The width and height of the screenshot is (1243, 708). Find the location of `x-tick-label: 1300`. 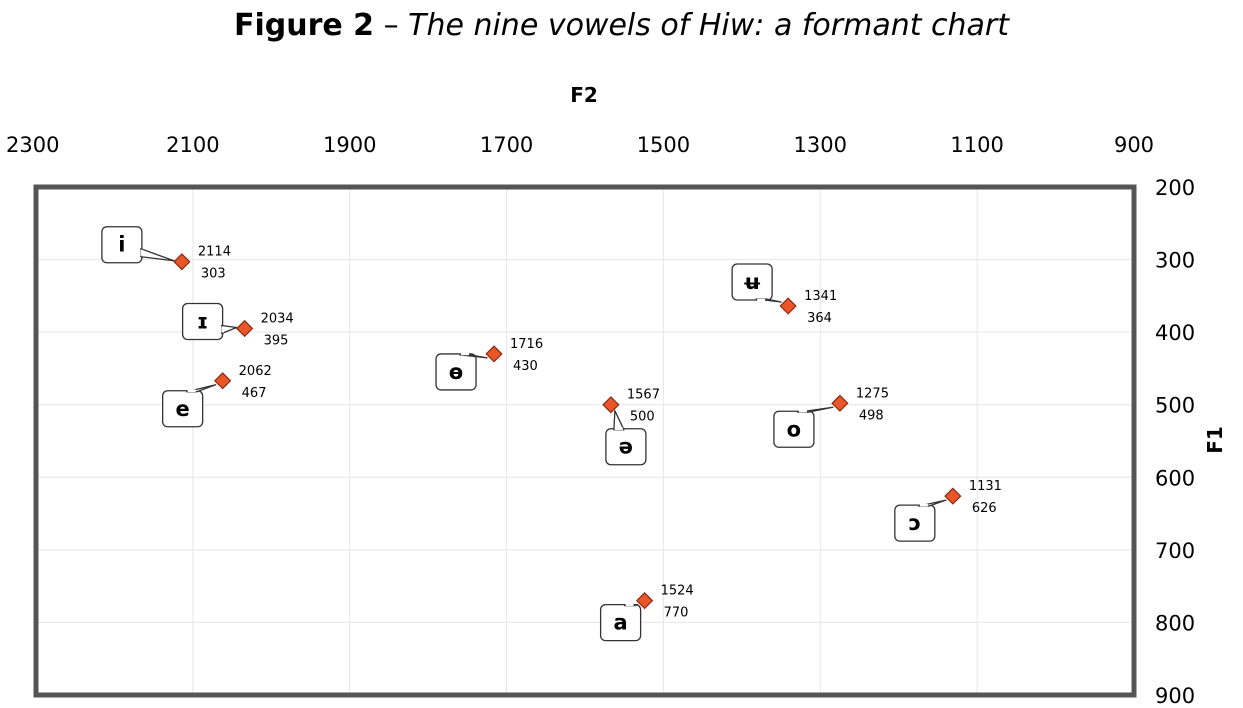

x-tick-label: 1300 is located at coordinates (820, 145).